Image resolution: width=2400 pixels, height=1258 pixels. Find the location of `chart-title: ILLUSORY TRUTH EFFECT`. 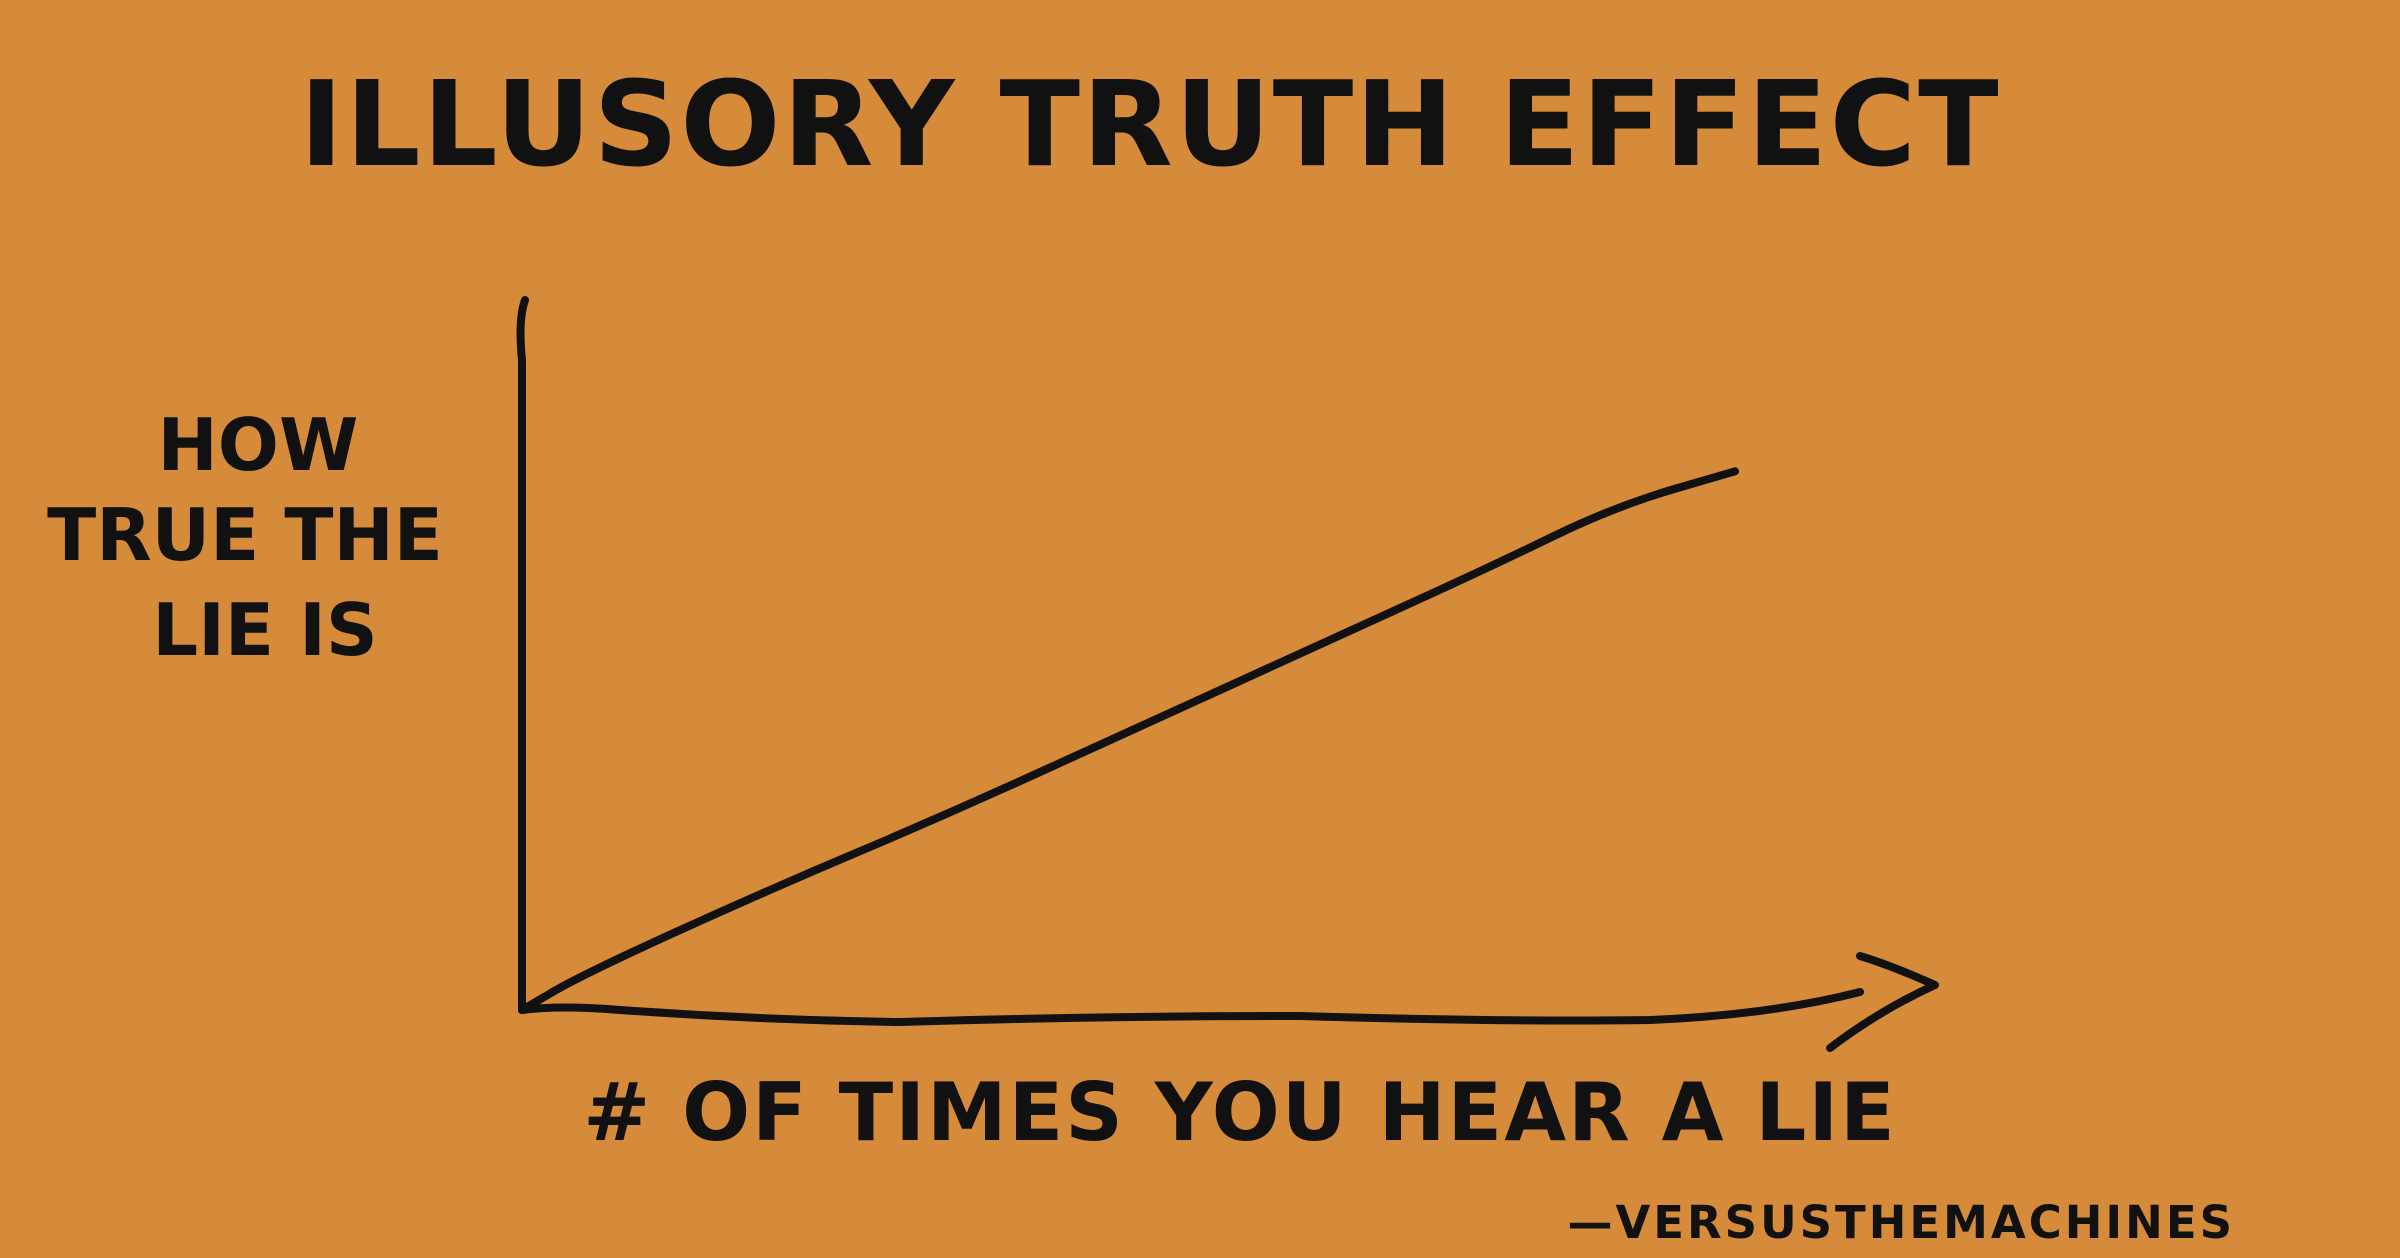

chart-title: ILLUSORY TRUTH EFFECT is located at coordinates (1149, 124).